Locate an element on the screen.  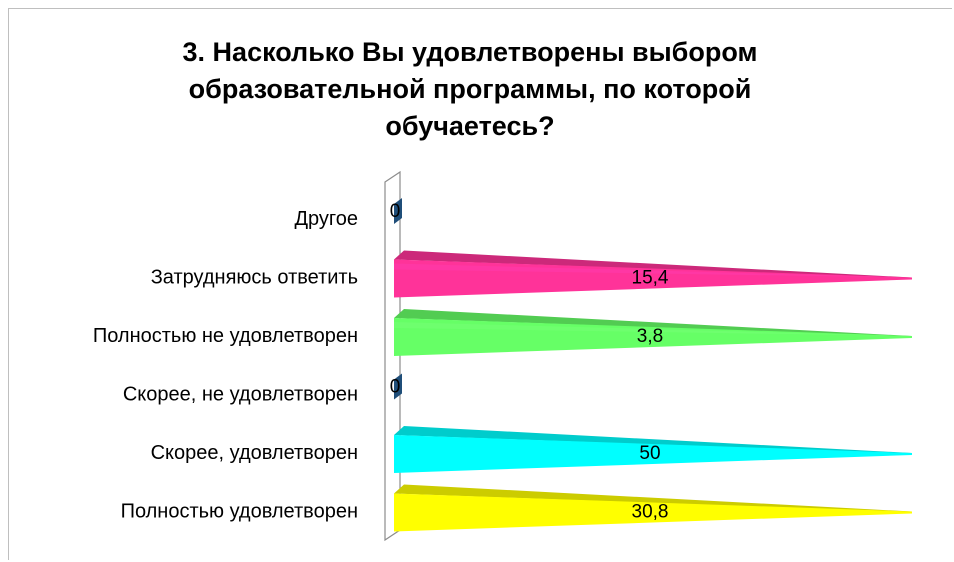
chart-title-line-1: 3. Насколько Вы удовлетворены выбором is located at coordinates (470, 52).